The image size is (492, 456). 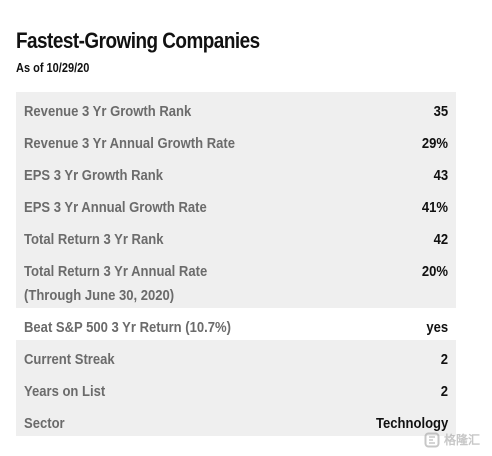 I want to click on row-label: Beat S&P 500 3 Yr Return (10.7%), so click(x=127, y=328).